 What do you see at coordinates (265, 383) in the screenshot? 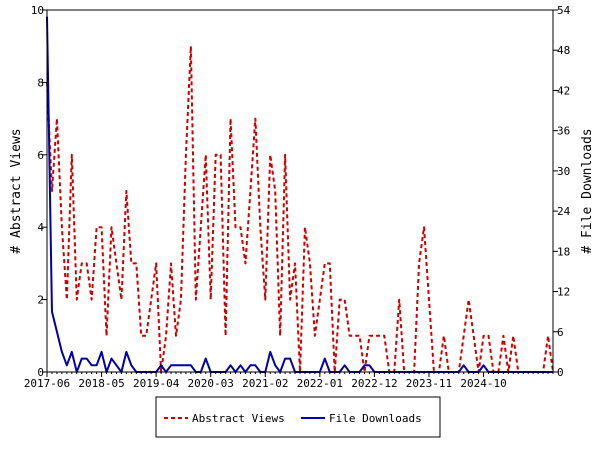
I see `x-tick-label: 2021-02` at bounding box center [265, 383].